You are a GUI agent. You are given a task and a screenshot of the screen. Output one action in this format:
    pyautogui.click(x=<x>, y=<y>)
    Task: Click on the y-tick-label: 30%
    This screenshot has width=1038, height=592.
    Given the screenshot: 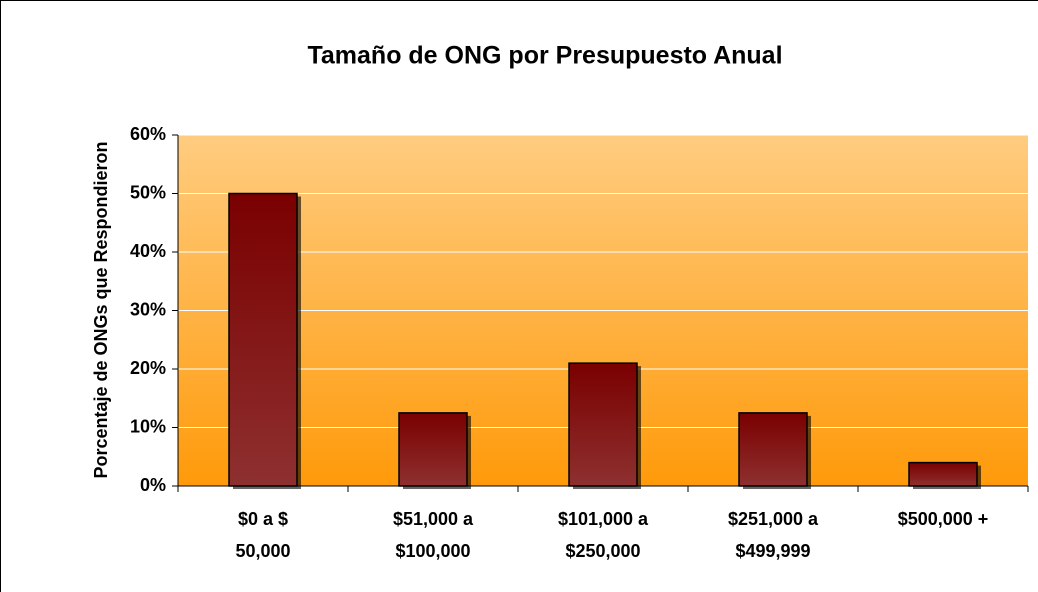 What is the action you would take?
    pyautogui.click(x=148, y=309)
    